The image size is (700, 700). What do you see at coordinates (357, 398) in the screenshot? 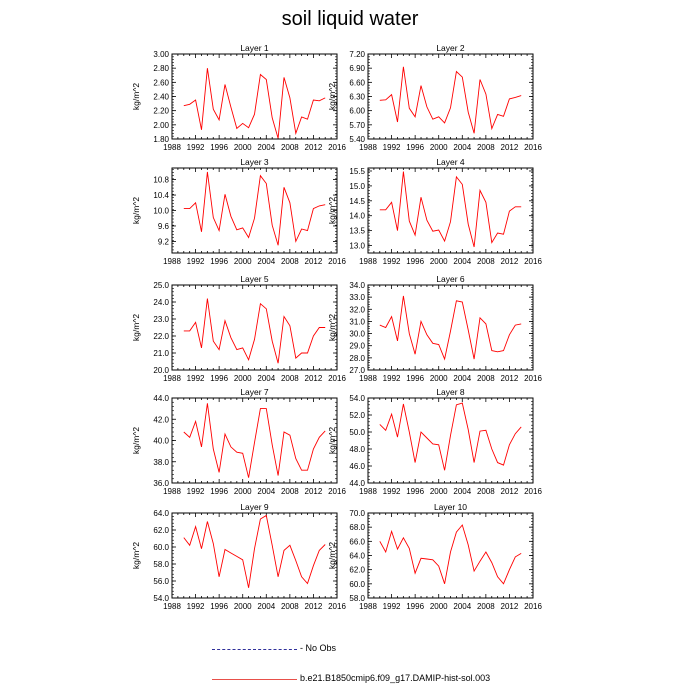
I see `y-tick-label: 54.0` at bounding box center [357, 398].